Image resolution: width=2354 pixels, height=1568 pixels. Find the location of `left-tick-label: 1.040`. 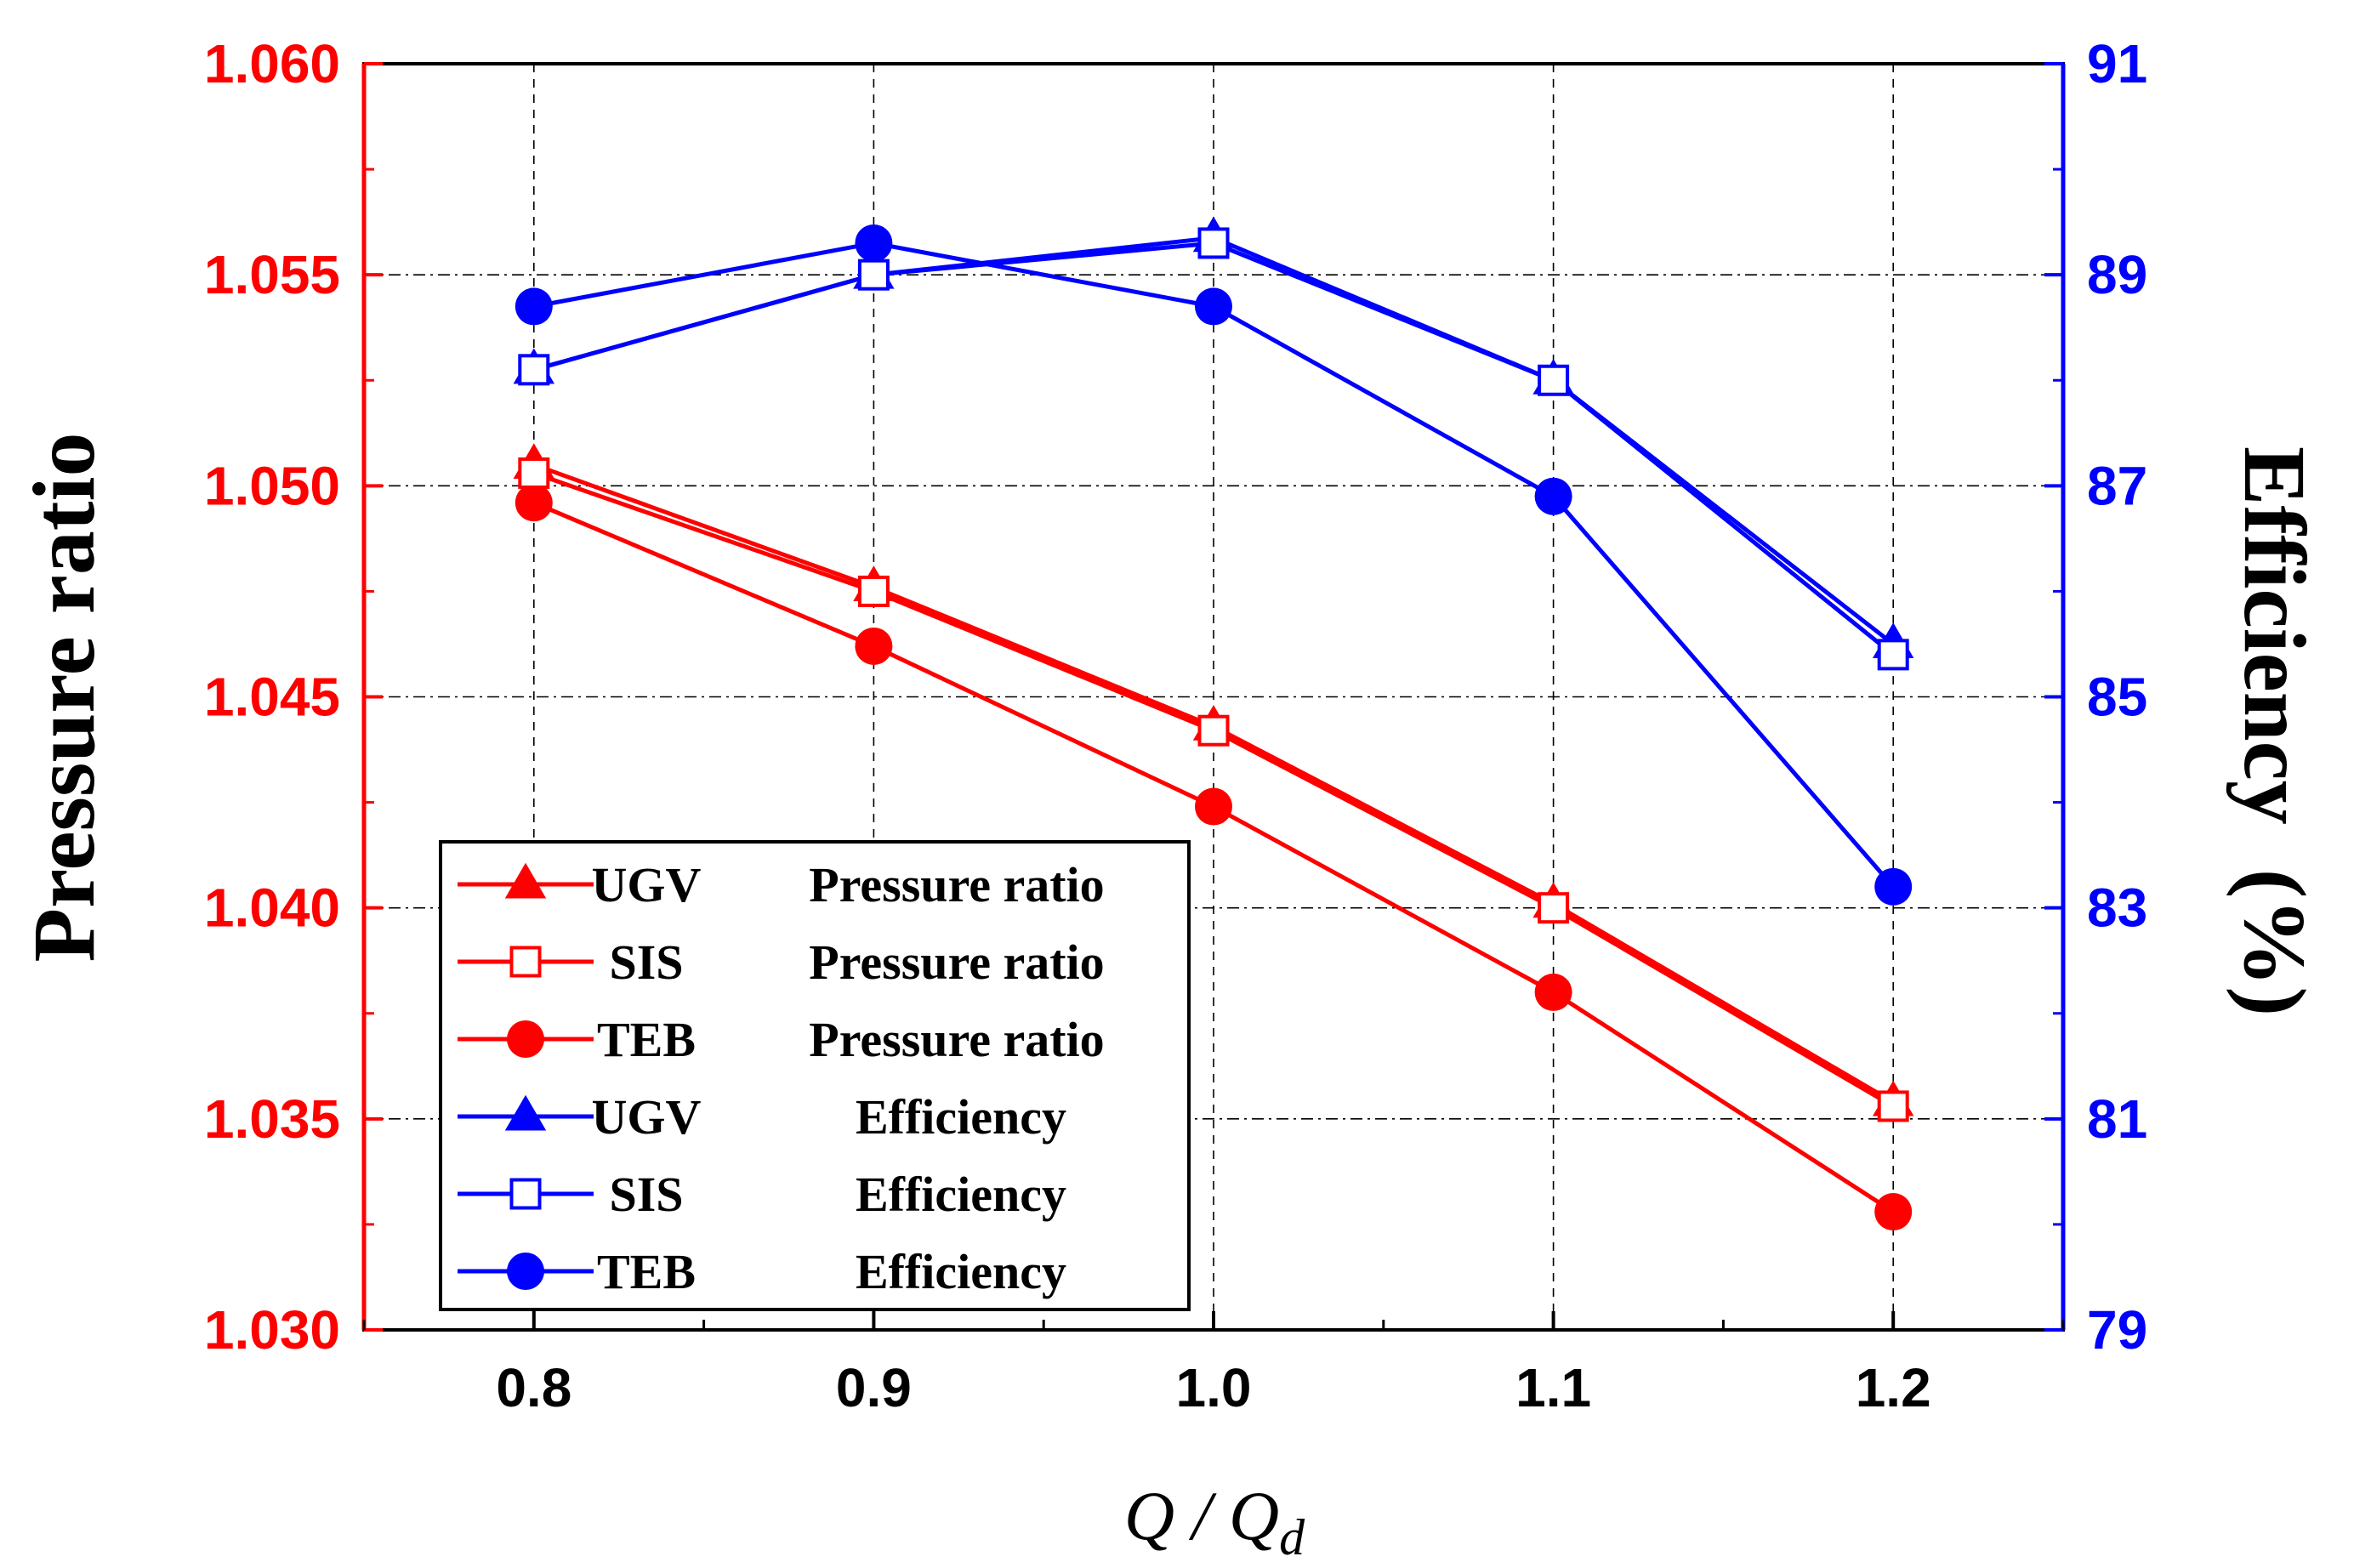

left-tick-label: 1.040 is located at coordinates (272, 908).